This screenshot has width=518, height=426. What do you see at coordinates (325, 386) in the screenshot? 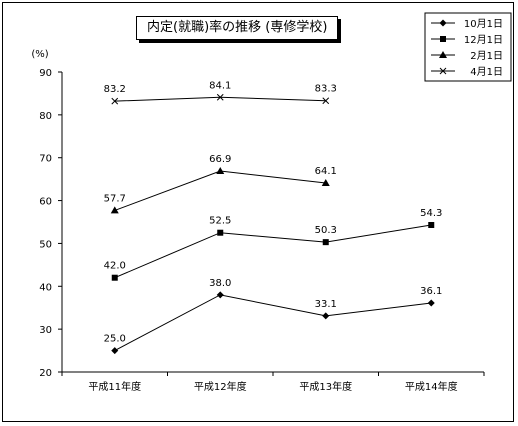
I see `x-category-label: 平成13年度` at bounding box center [325, 386].